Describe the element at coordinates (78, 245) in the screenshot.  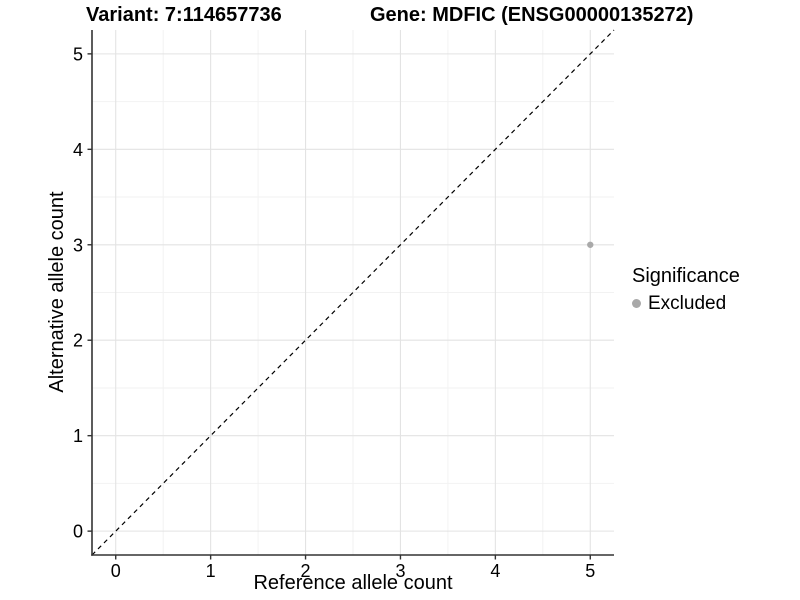
I see `y-tick-label: 3` at that location.